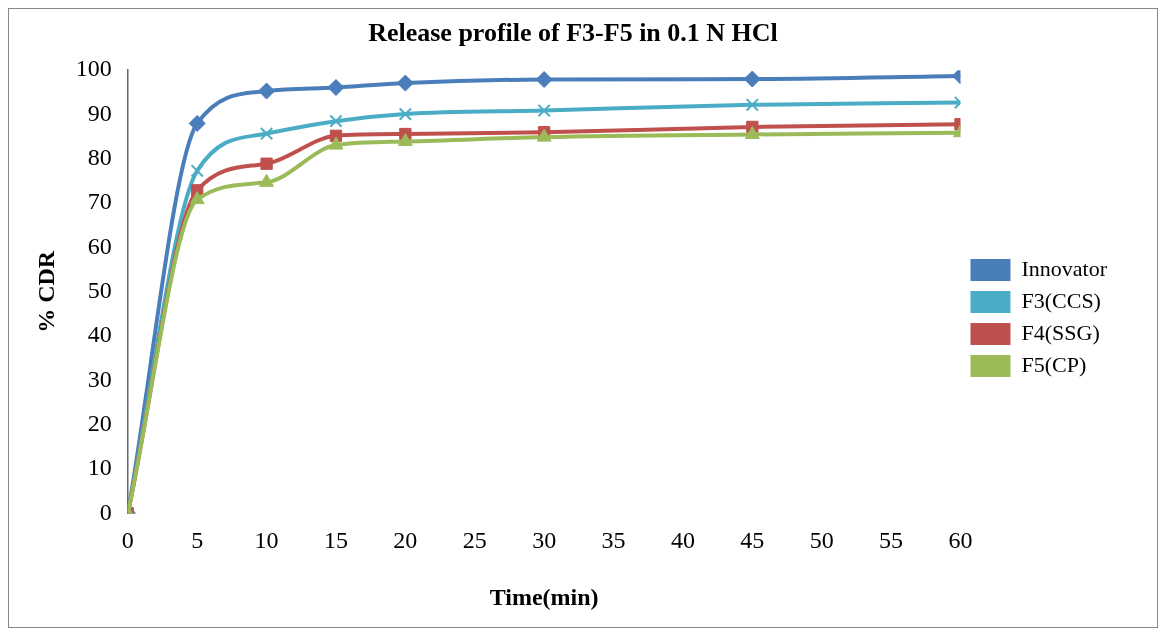 Image resolution: width=1165 pixels, height=634 pixels. What do you see at coordinates (682, 540) in the screenshot?
I see `x-tick-label: 40` at bounding box center [682, 540].